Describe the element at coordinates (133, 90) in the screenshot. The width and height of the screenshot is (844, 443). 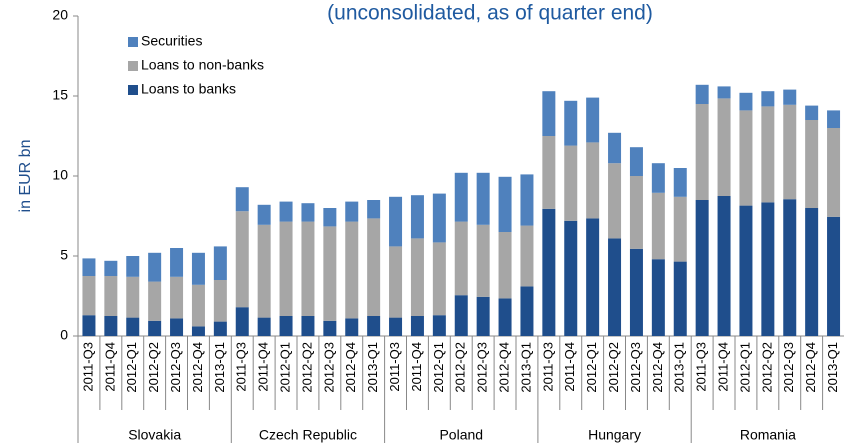
I see `legend-swatch` at that location.